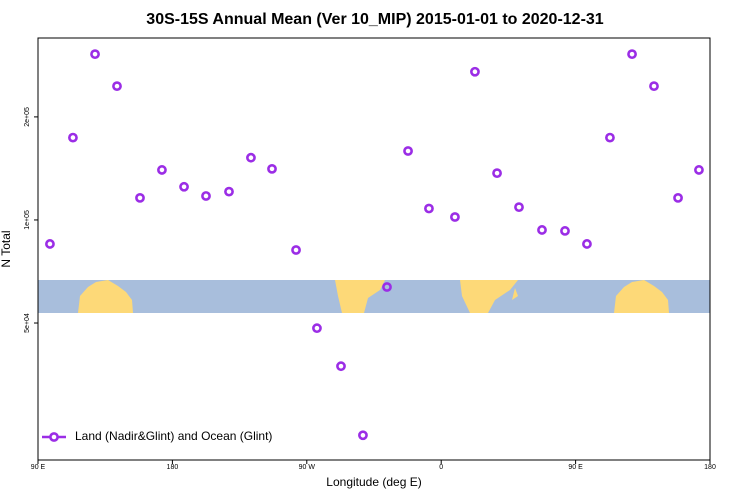 The width and height of the screenshot is (750, 500). Describe the element at coordinates (374, 296) in the screenshot. I see `map-background` at that location.